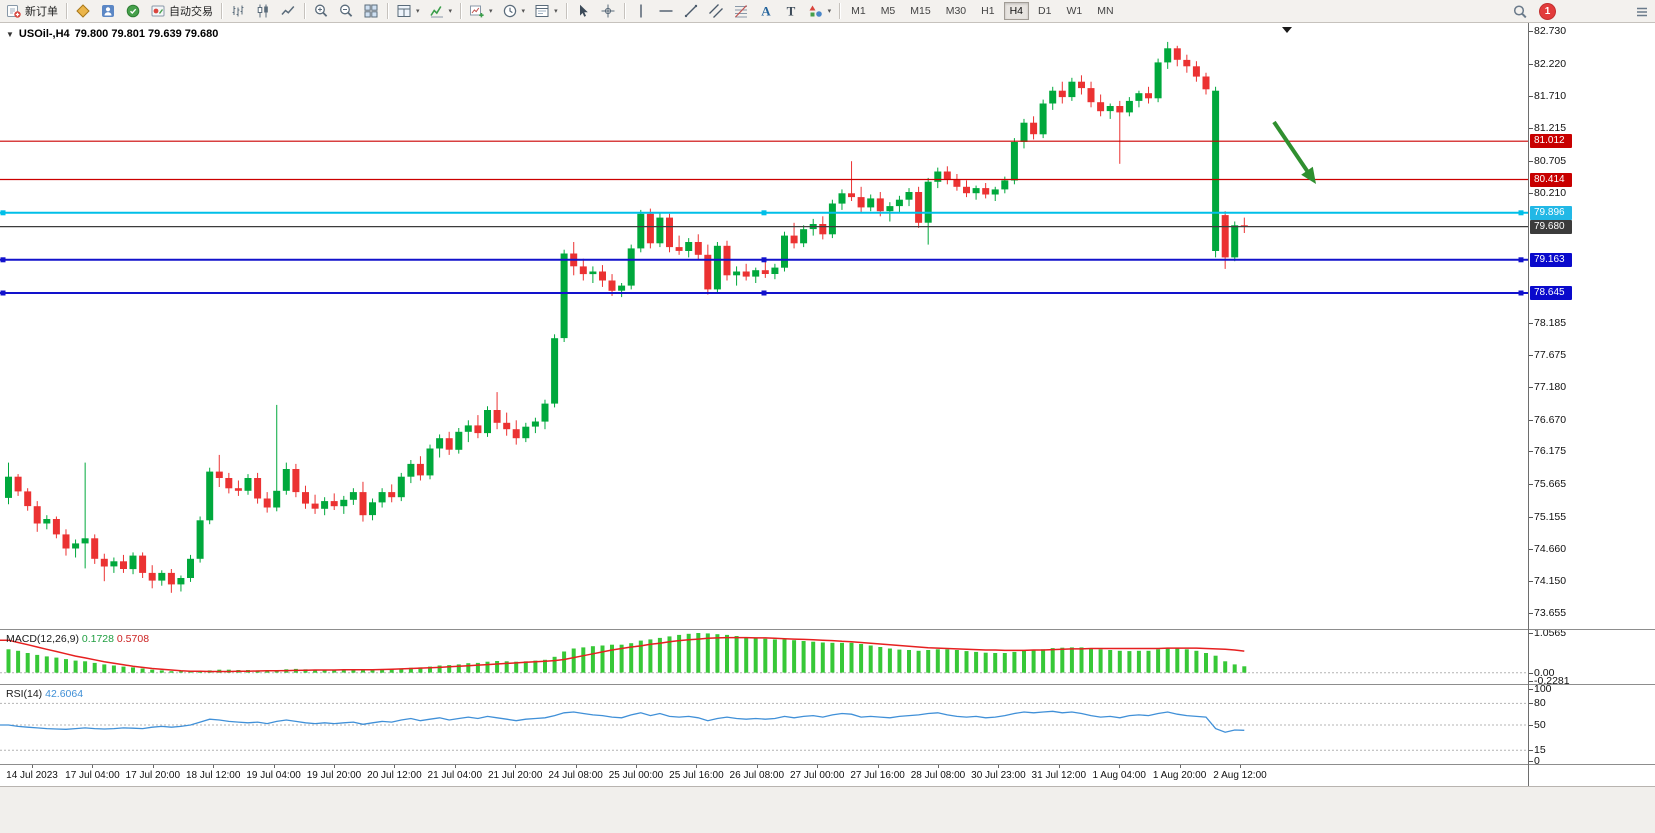 The width and height of the screenshot is (1655, 833). Describe the element at coordinates (83, 11) in the screenshot. I see `symbols-button` at that location.